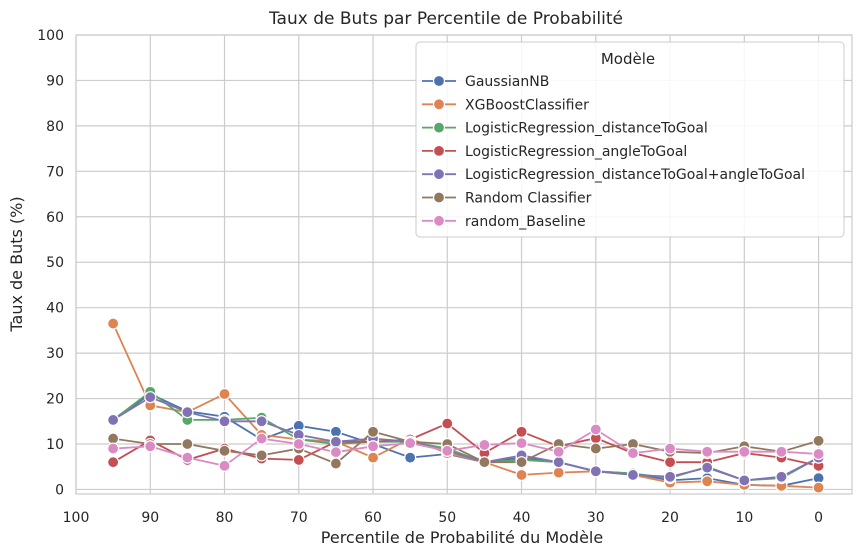 Image resolution: width=860 pixels, height=558 pixels. I want to click on x-tick-label: 50, so click(447, 518).